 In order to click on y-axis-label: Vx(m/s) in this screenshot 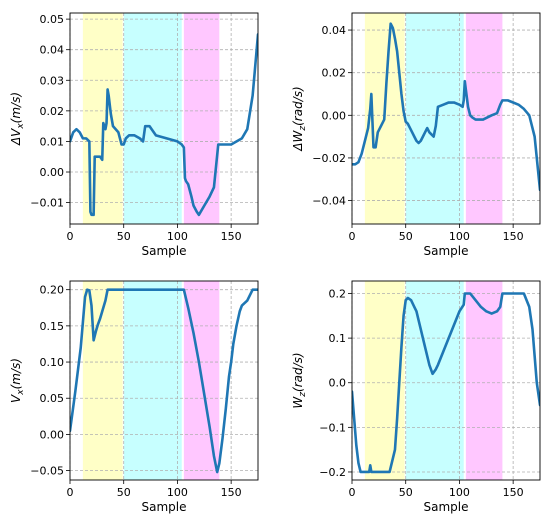, I will do `click(17, 380)`.